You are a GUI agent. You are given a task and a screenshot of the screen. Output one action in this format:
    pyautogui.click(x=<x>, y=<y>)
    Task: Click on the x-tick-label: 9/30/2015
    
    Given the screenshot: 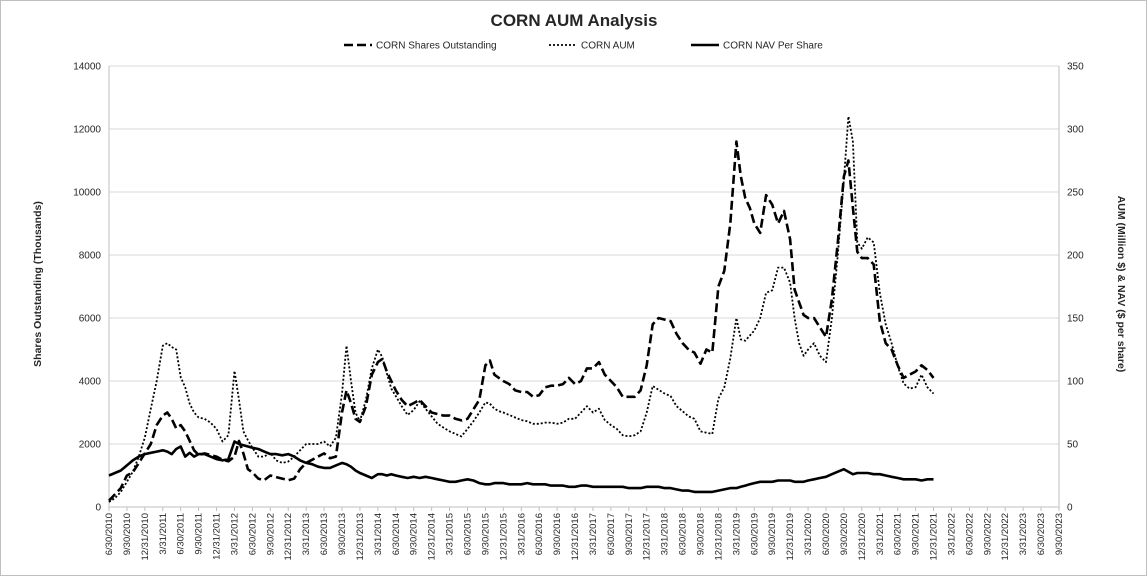 What is the action you would take?
    pyautogui.click(x=485, y=534)
    